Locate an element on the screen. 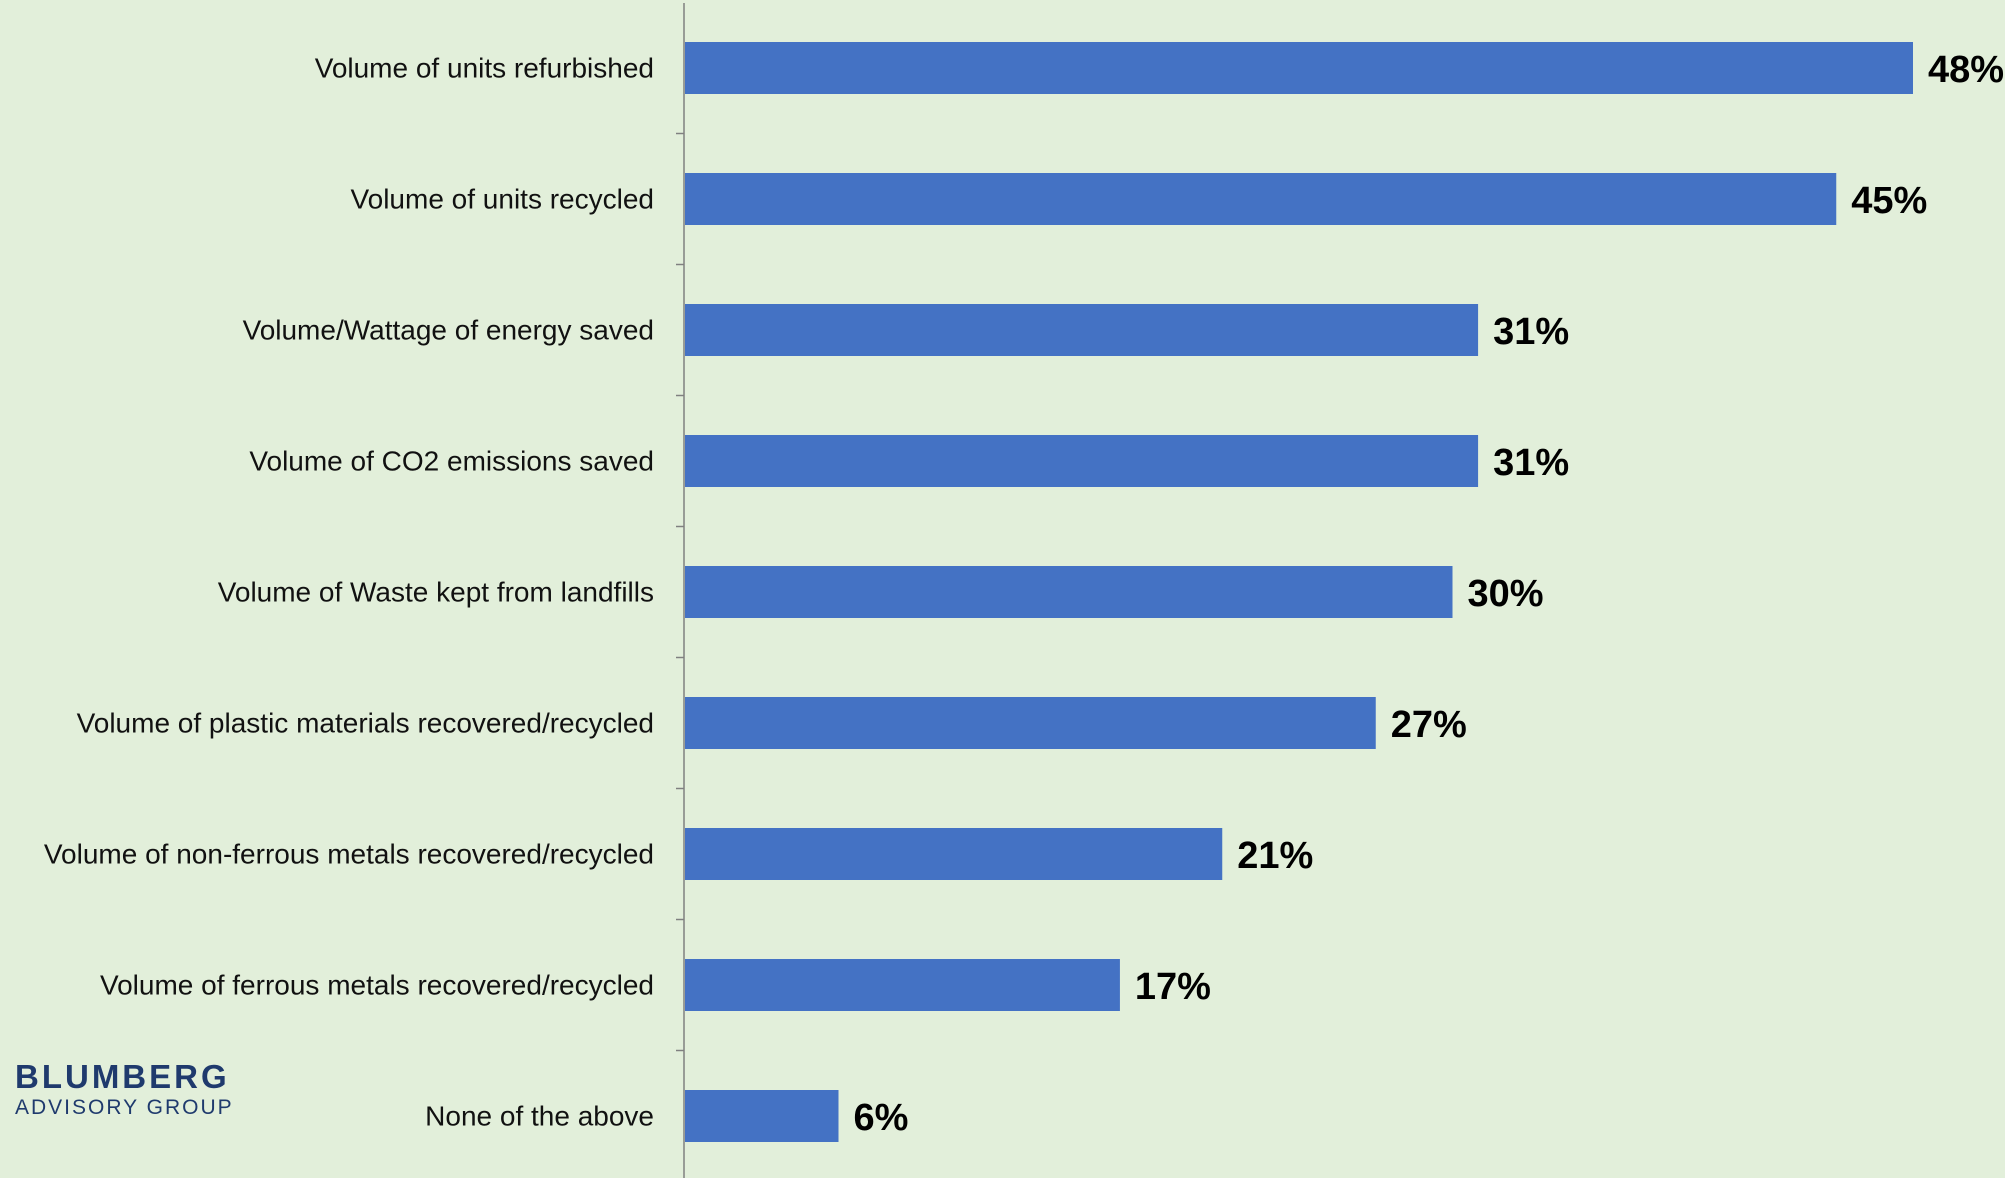 Image resolution: width=2005 pixels, height=1178 pixels. category-label: Volume of CO2 emissions saved is located at coordinates (451, 461).